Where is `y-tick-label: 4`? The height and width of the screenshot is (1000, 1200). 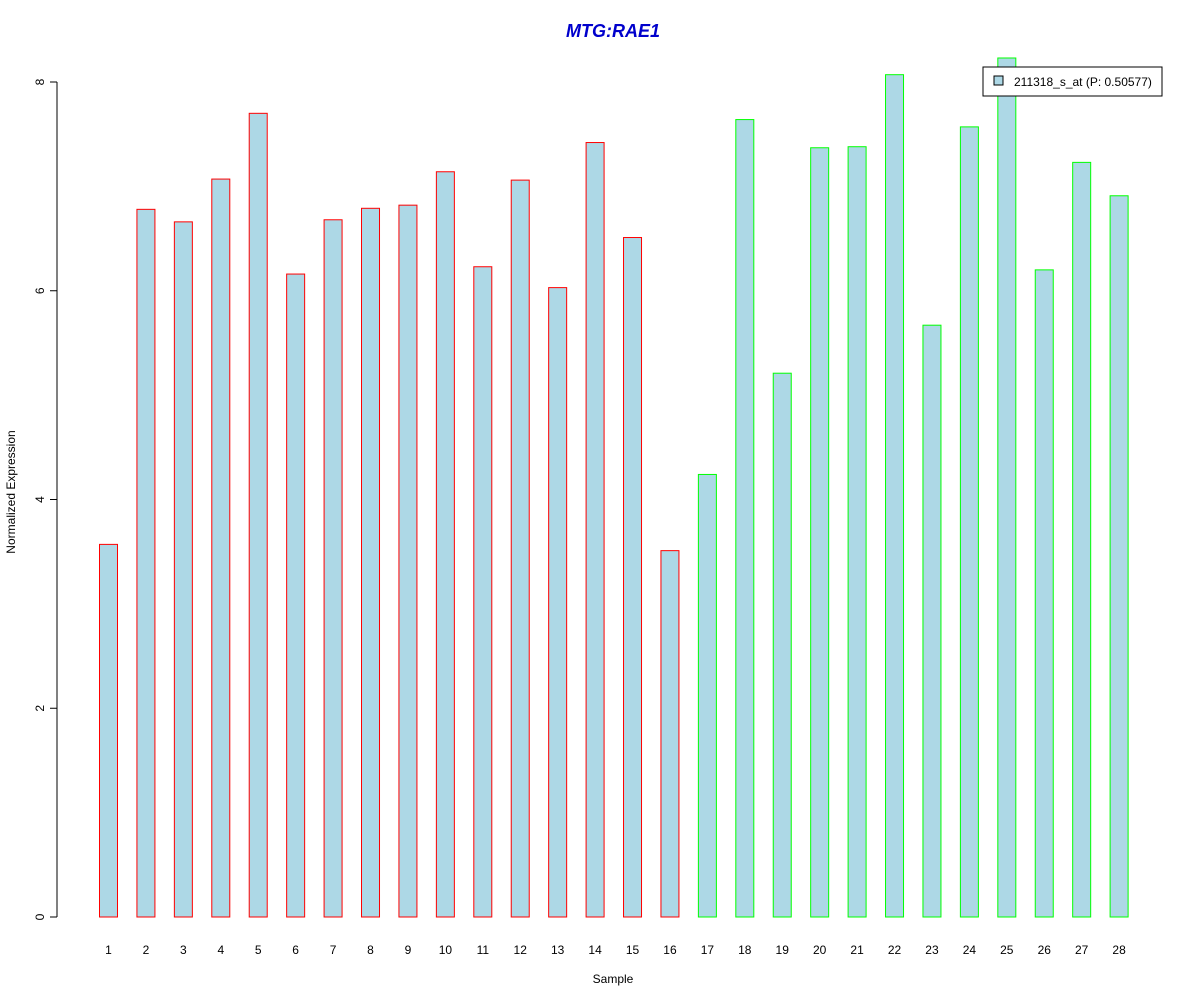 y-tick-label: 4 is located at coordinates (40, 499).